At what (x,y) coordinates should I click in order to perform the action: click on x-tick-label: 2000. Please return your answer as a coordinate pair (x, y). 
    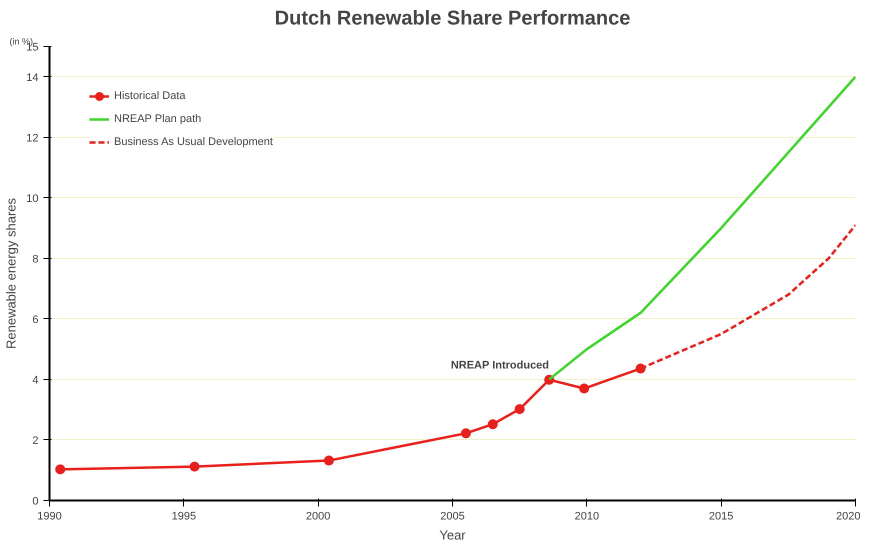
    Looking at the image, I should click on (318, 516).